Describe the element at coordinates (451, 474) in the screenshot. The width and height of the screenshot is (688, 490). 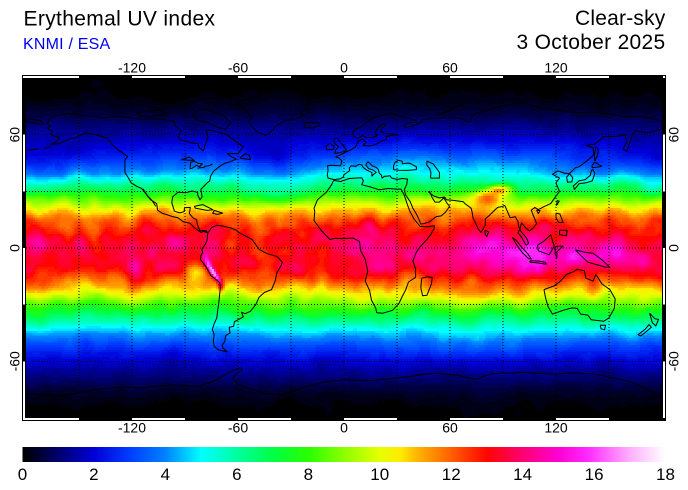
I see `svg-text: 12` at that location.